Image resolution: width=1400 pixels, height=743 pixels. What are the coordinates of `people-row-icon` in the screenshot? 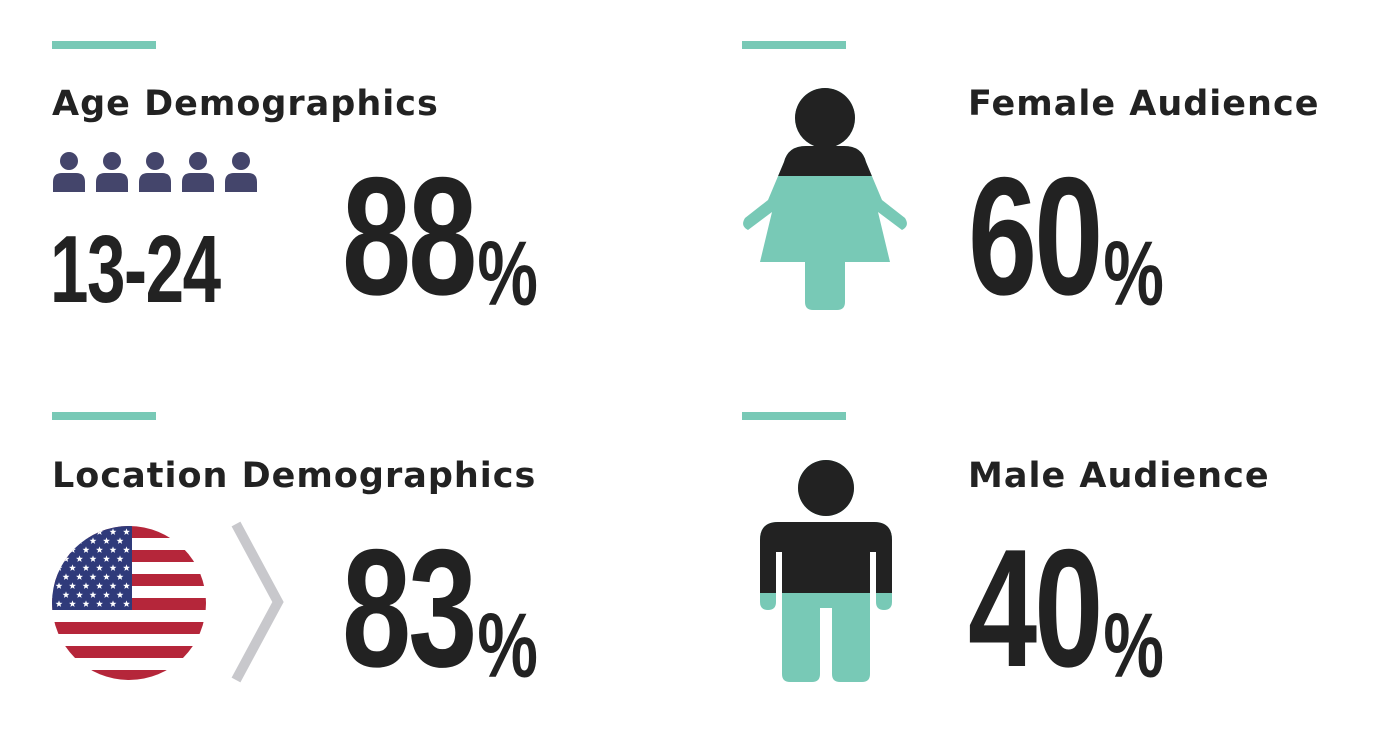 It's located at (155, 172).